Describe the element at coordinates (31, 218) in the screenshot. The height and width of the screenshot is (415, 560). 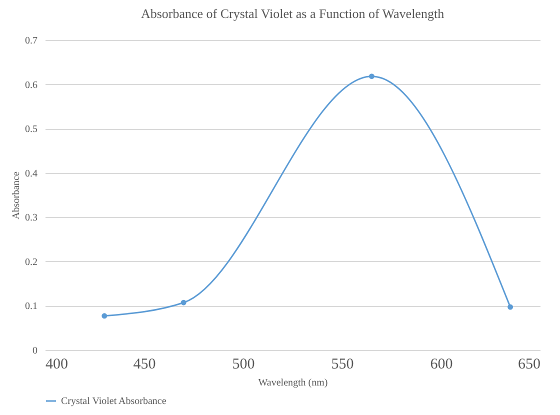
I see `y-tick-label: 0.3` at that location.